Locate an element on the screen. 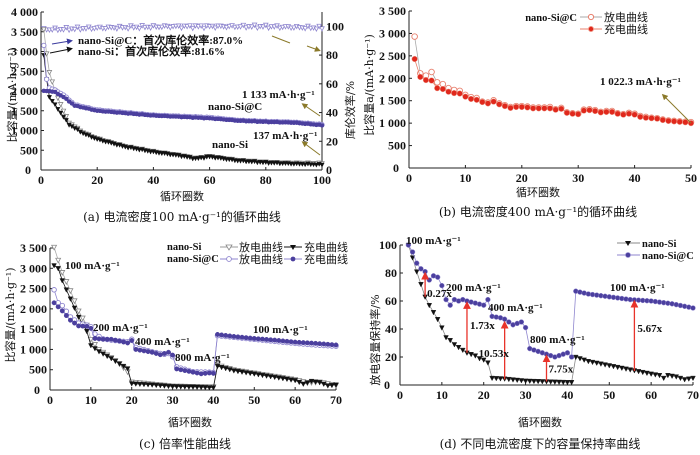  y-tick-label: 2 500 is located at coordinates (24, 71).